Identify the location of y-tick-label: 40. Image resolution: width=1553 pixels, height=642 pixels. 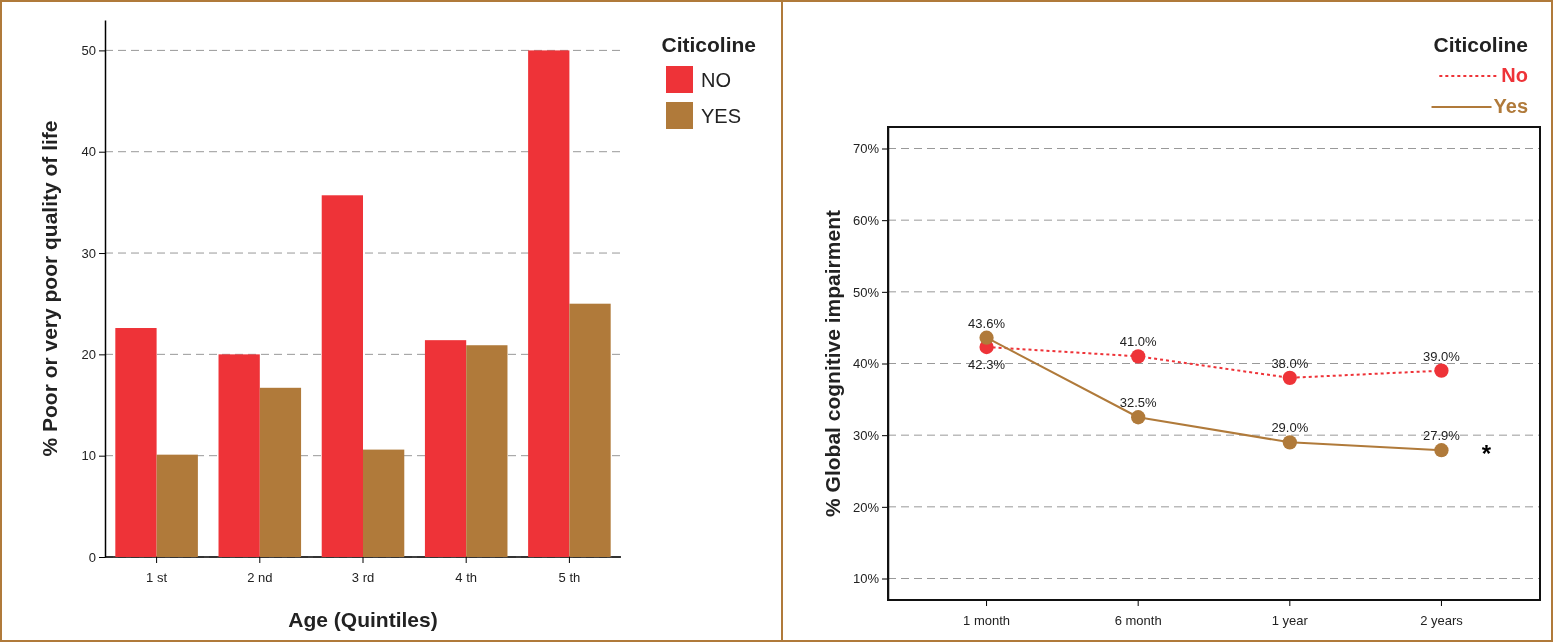
(88, 152).